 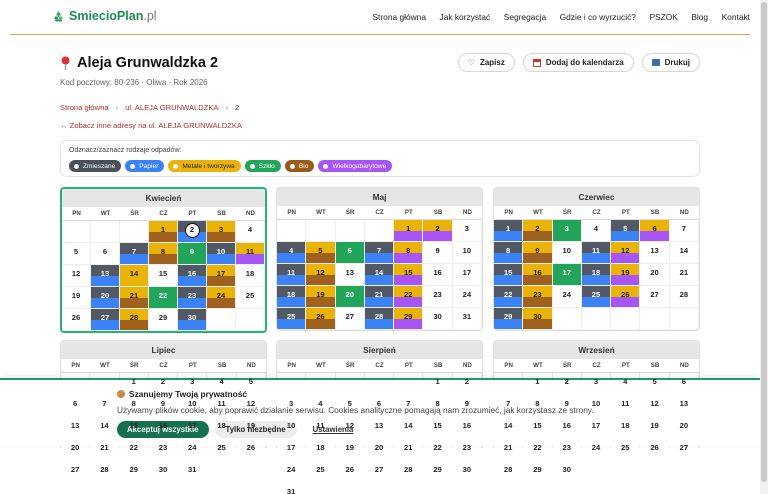 I want to click on nav-where-what: Gdzie i co wyrzucić?, so click(x=598, y=17).